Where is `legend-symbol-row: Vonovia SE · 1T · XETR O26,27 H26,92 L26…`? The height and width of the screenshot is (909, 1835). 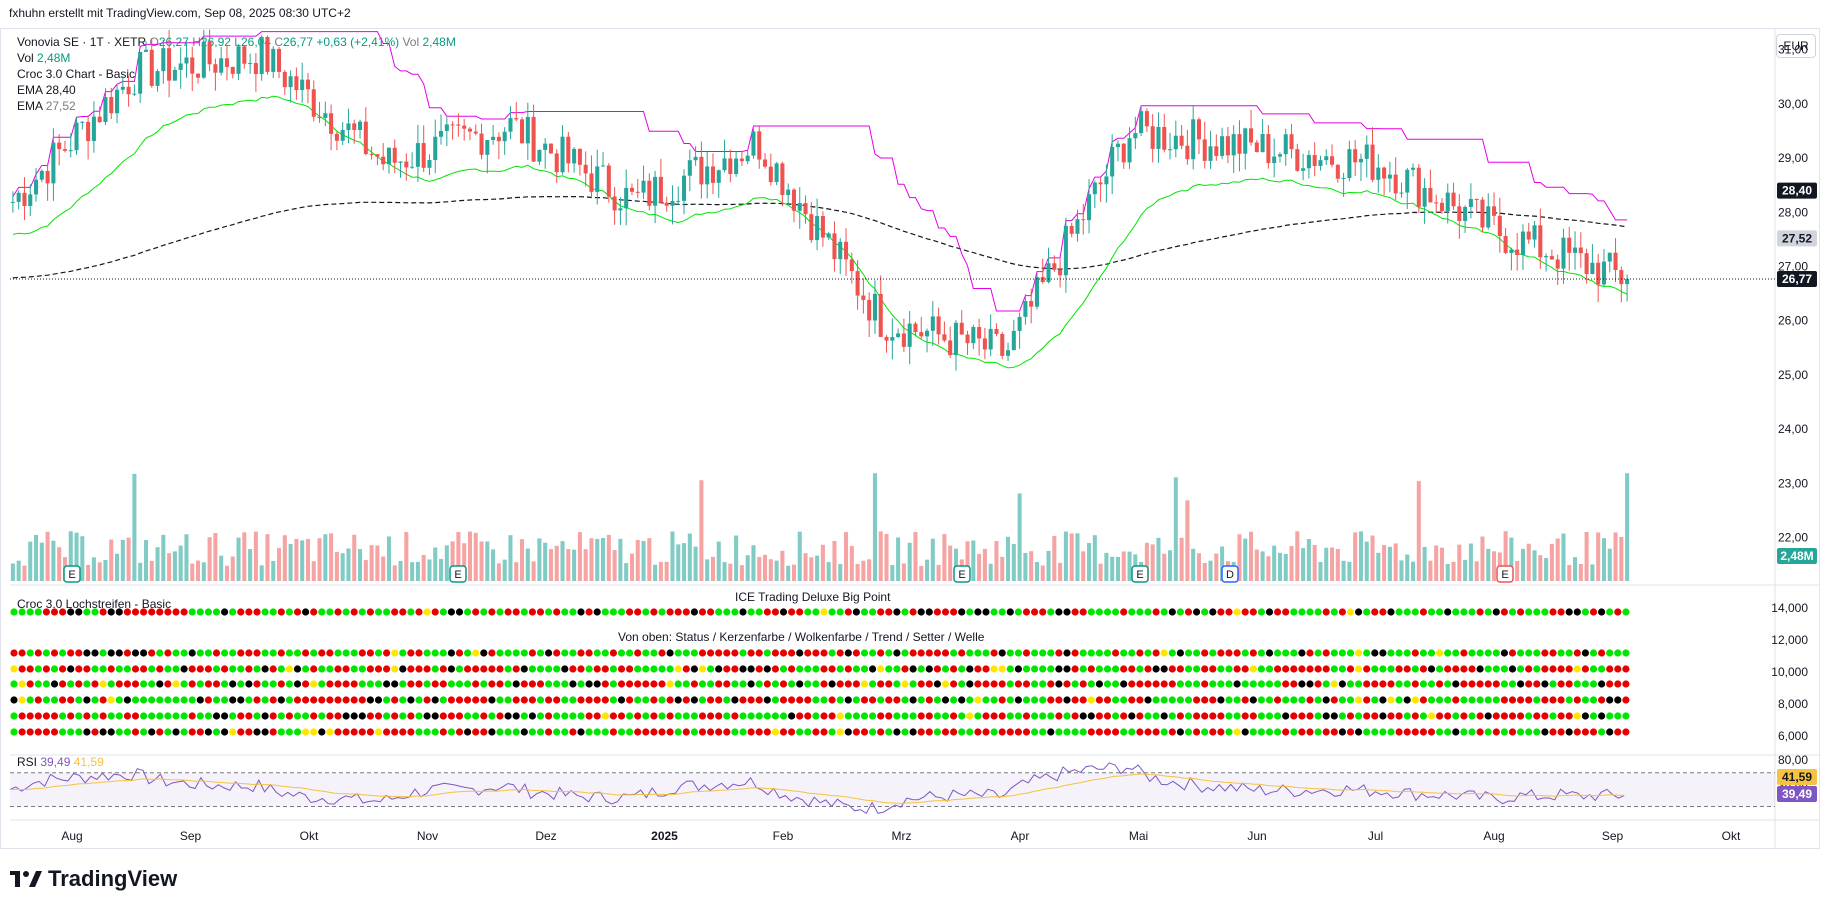 legend-symbol-row: Vonovia SE · 1T · XETR O26,27 H26,92 L26… is located at coordinates (236, 42).